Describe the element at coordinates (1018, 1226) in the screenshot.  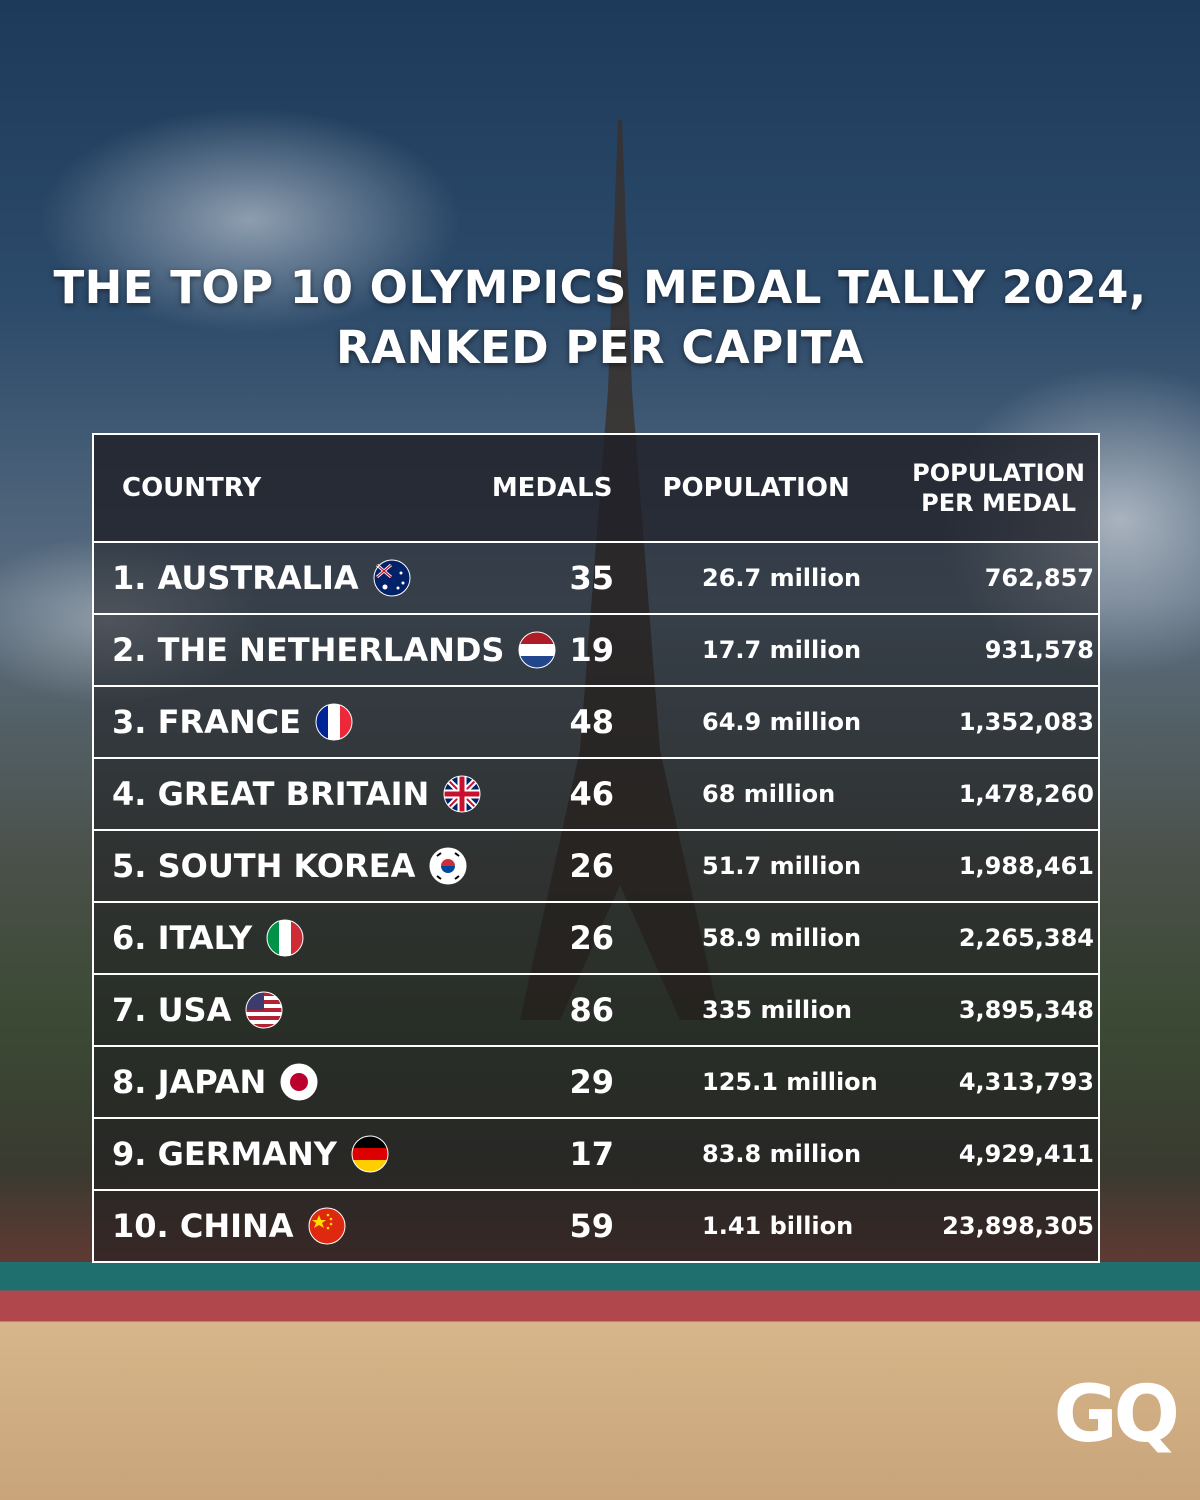
I see `per-medal-cell: 23,898,305` at that location.